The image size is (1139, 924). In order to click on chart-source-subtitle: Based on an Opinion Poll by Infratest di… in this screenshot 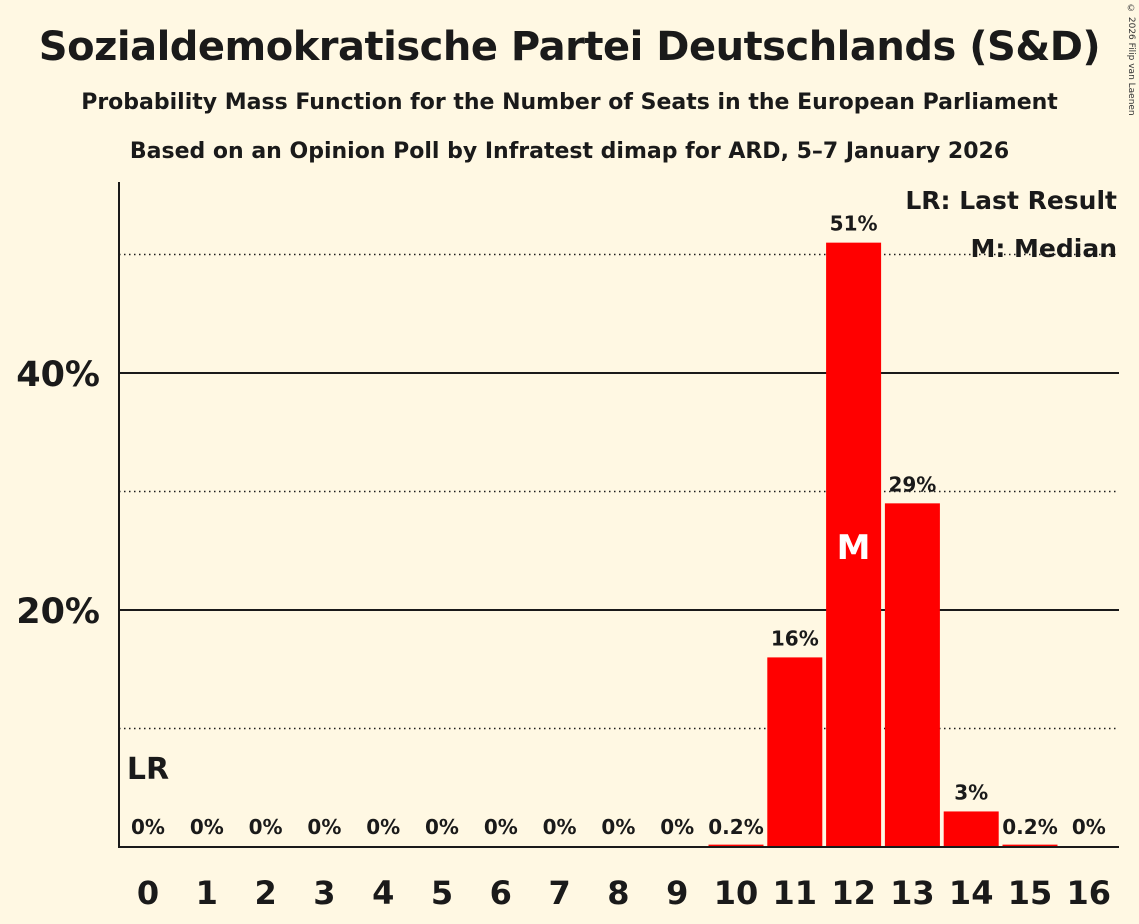, I will do `click(569, 151)`.